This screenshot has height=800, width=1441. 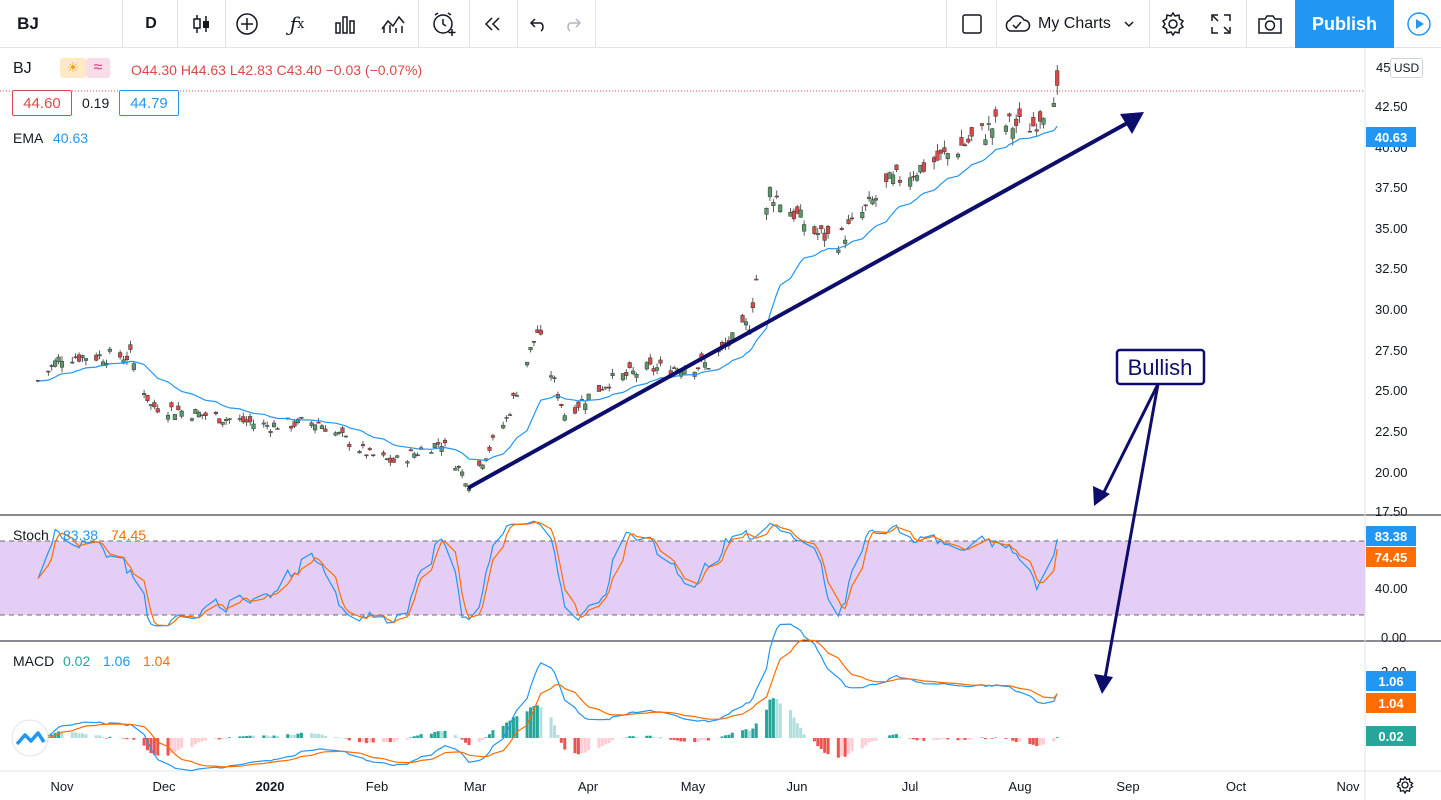 What do you see at coordinates (98, 68) in the screenshot?
I see `wave-icon: ≈` at bounding box center [98, 68].